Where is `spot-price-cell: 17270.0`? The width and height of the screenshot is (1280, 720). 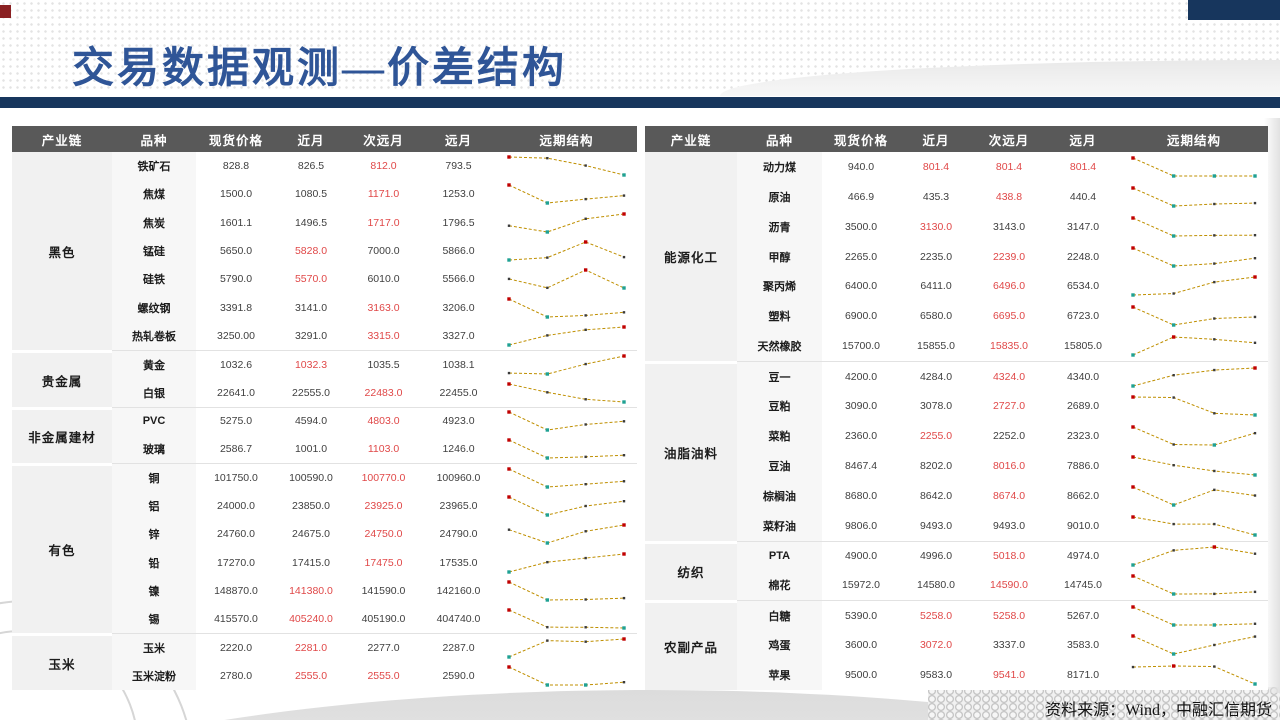
spot-price-cell: 17270.0 is located at coordinates (236, 562).